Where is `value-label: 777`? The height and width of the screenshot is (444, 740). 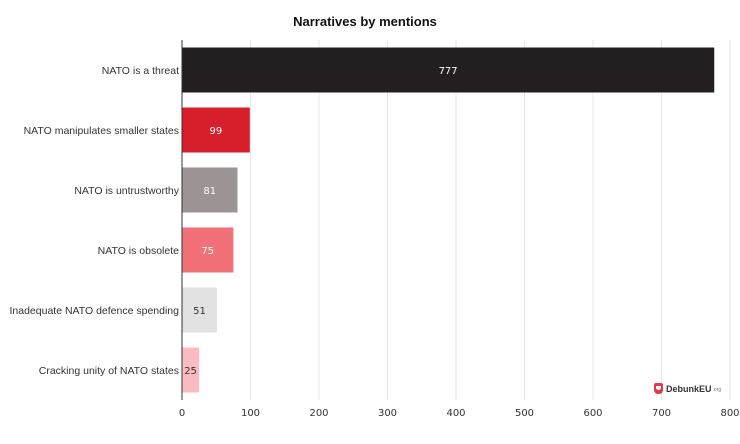
value-label: 777 is located at coordinates (448, 71).